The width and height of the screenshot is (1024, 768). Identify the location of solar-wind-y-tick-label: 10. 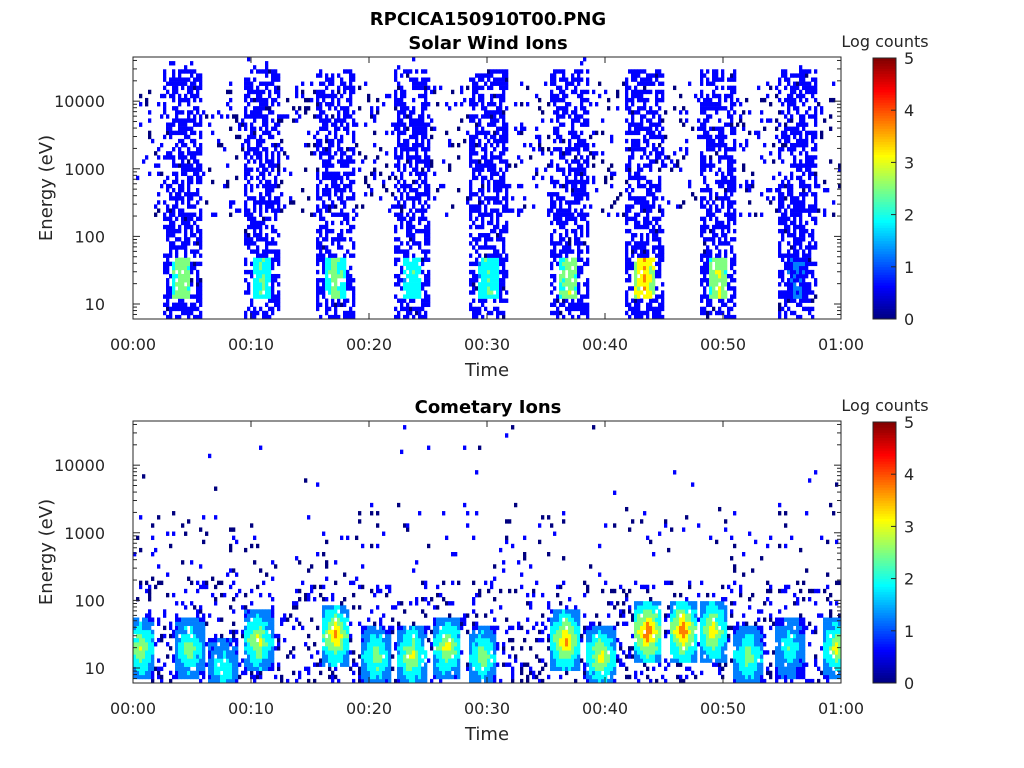
(95, 304).